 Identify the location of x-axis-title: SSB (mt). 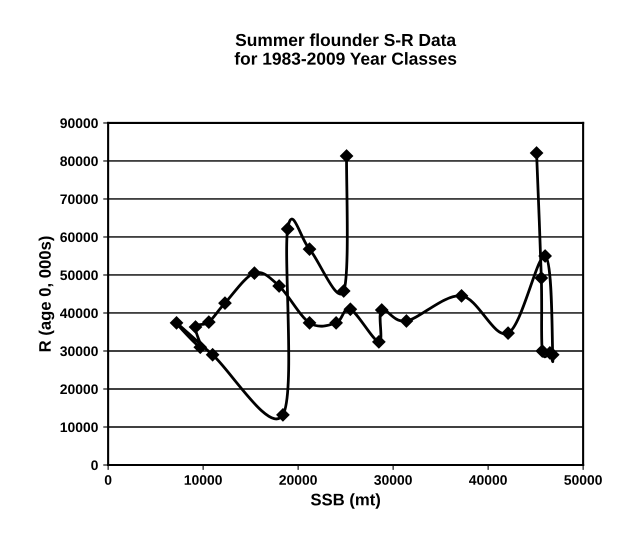
(345, 501).